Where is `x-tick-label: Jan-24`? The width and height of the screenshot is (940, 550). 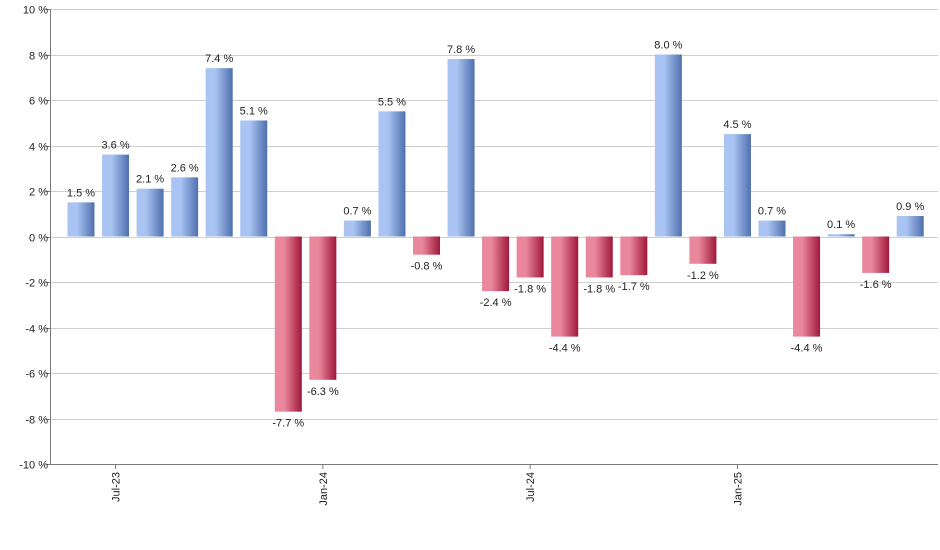
x-tick-label: Jan-24 is located at coordinates (324, 489).